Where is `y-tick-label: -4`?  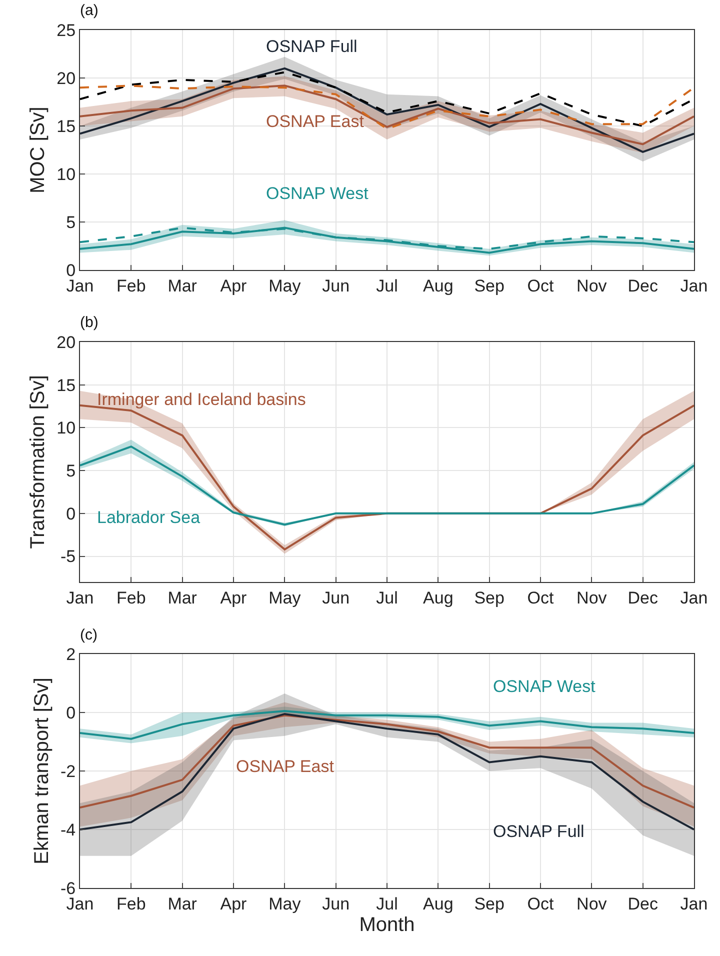
y-tick-label: -4 is located at coordinates (68, 830).